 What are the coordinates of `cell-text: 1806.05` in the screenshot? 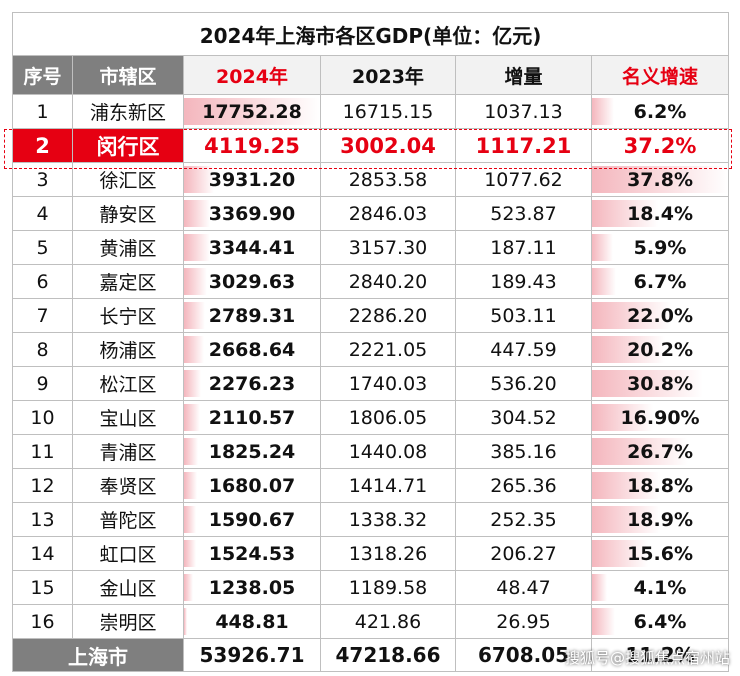 It's located at (388, 417).